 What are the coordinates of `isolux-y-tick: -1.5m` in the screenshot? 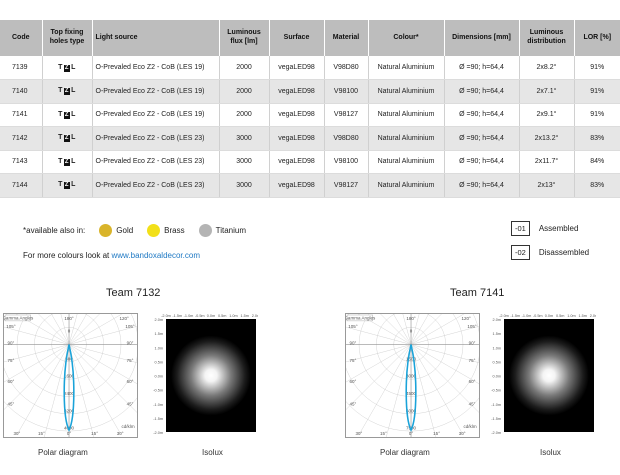 It's located at (496, 419).